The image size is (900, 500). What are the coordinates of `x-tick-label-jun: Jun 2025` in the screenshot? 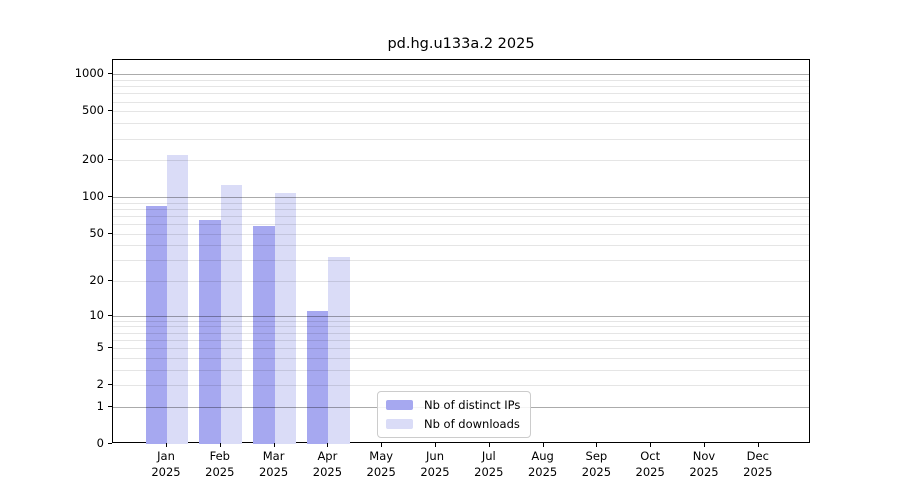 It's located at (435, 464).